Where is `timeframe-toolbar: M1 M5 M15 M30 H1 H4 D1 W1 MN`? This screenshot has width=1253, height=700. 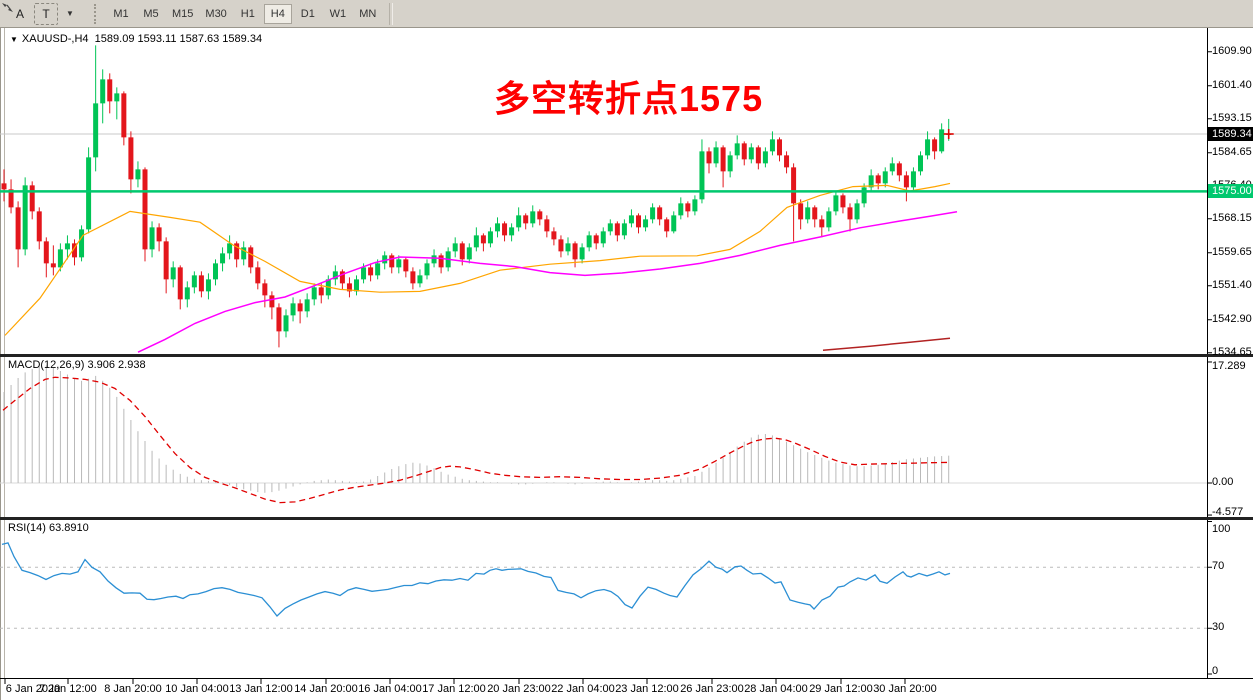 timeframe-toolbar: M1 M5 M15 M30 H1 H4 D1 W1 MN is located at coordinates (244, 13).